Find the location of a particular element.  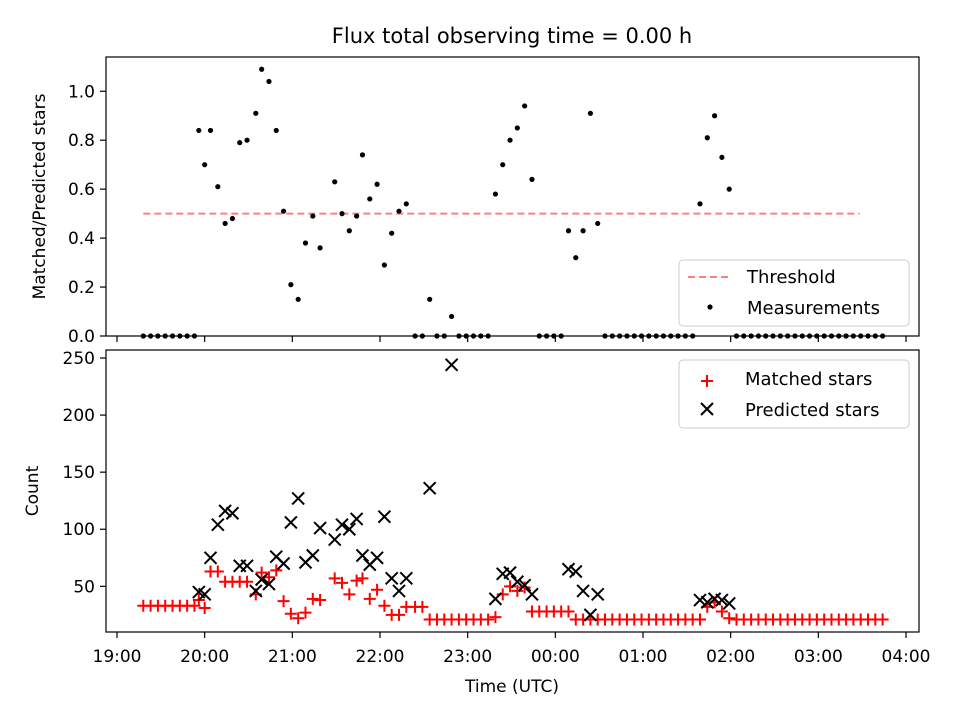

top-y-tick-label: 0.4 is located at coordinates (81, 239).